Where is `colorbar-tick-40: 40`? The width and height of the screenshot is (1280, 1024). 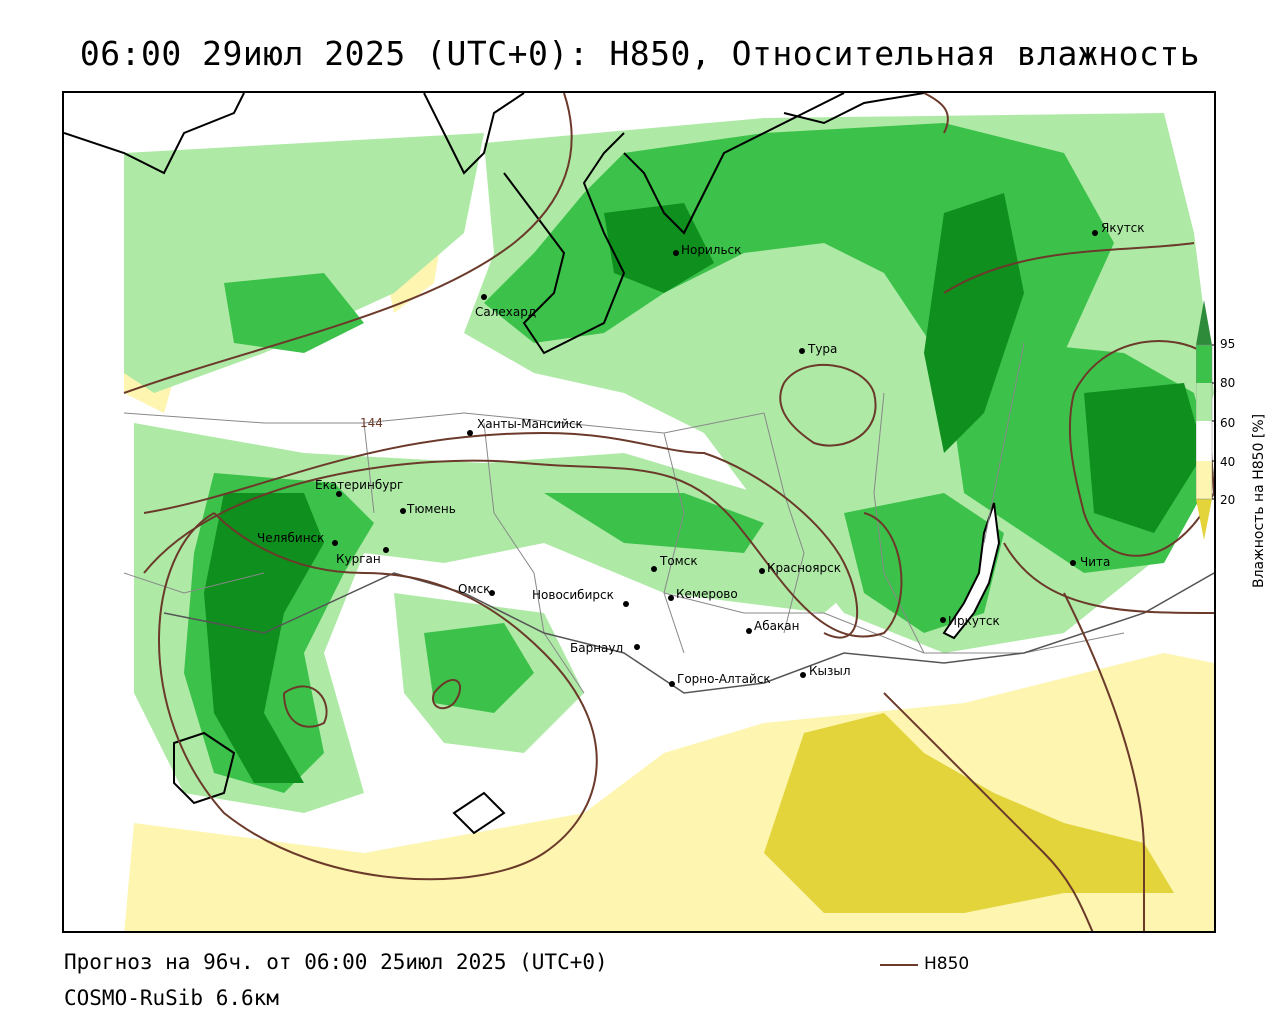
colorbar-tick-40: 40 is located at coordinates (1227, 462).